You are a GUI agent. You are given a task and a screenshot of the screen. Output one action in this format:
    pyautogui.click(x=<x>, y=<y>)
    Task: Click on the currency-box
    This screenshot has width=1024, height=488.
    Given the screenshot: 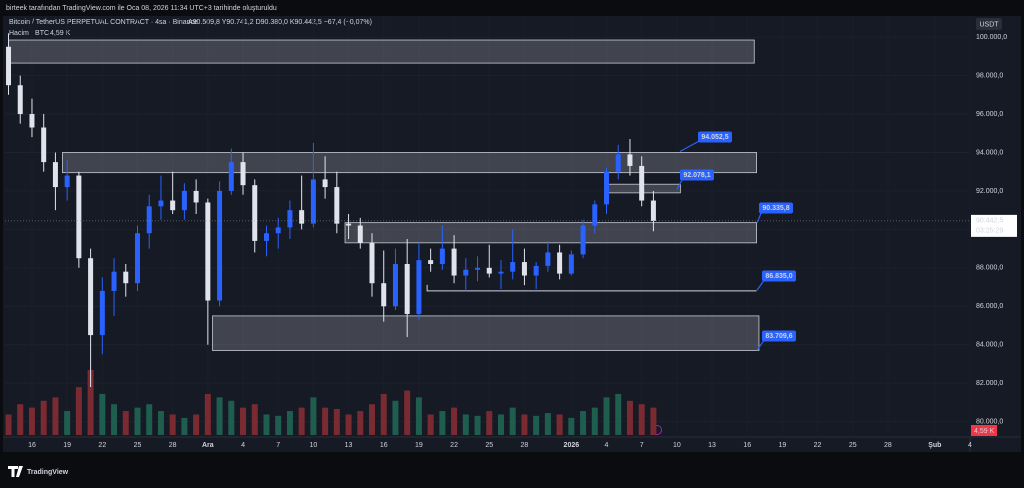 What is the action you would take?
    pyautogui.click(x=989, y=24)
    